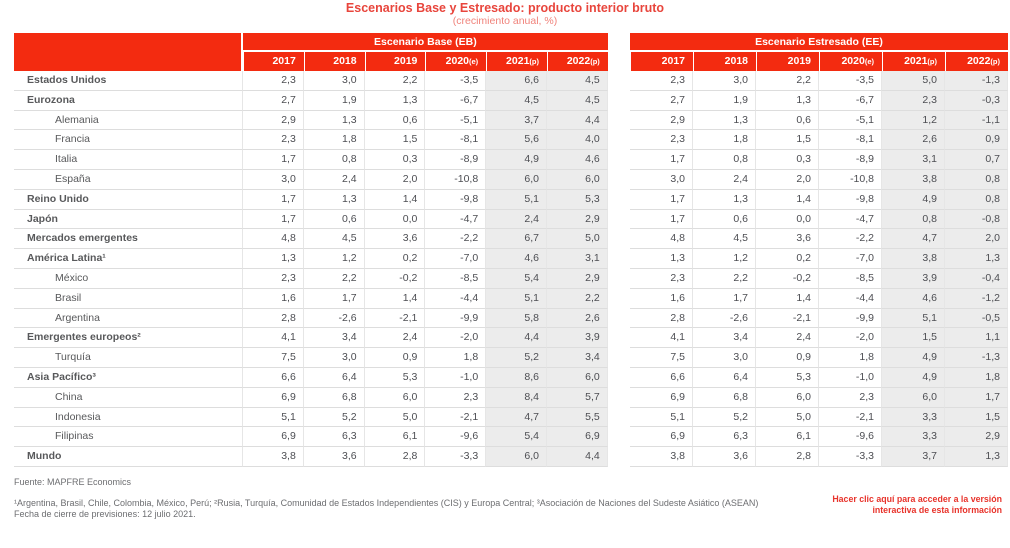 This screenshot has width=1010, height=548. I want to click on value-cell: 6,8, so click(334, 397).